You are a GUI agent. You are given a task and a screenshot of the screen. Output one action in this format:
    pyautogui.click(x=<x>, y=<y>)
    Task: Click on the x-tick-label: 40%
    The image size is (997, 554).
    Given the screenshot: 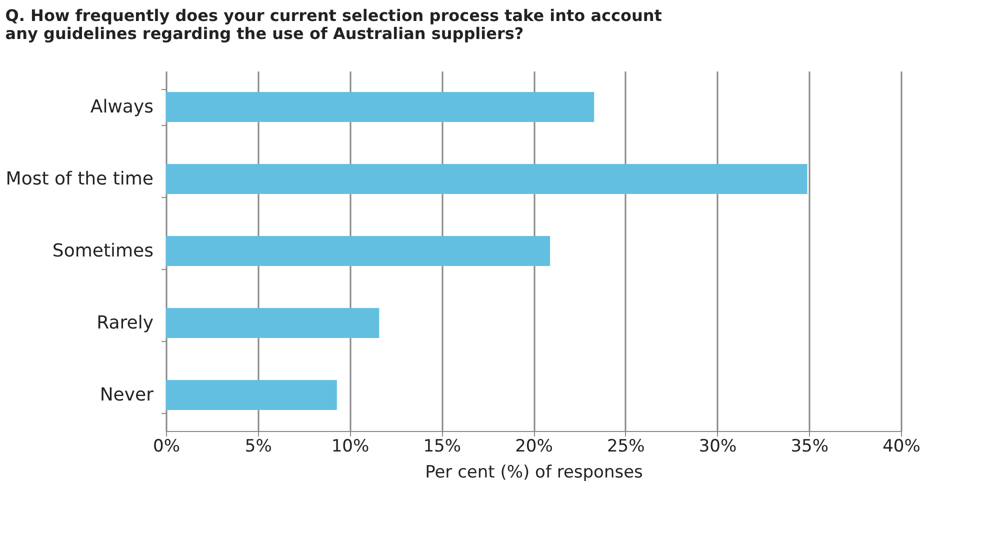 What is the action you would take?
    pyautogui.click(x=901, y=446)
    